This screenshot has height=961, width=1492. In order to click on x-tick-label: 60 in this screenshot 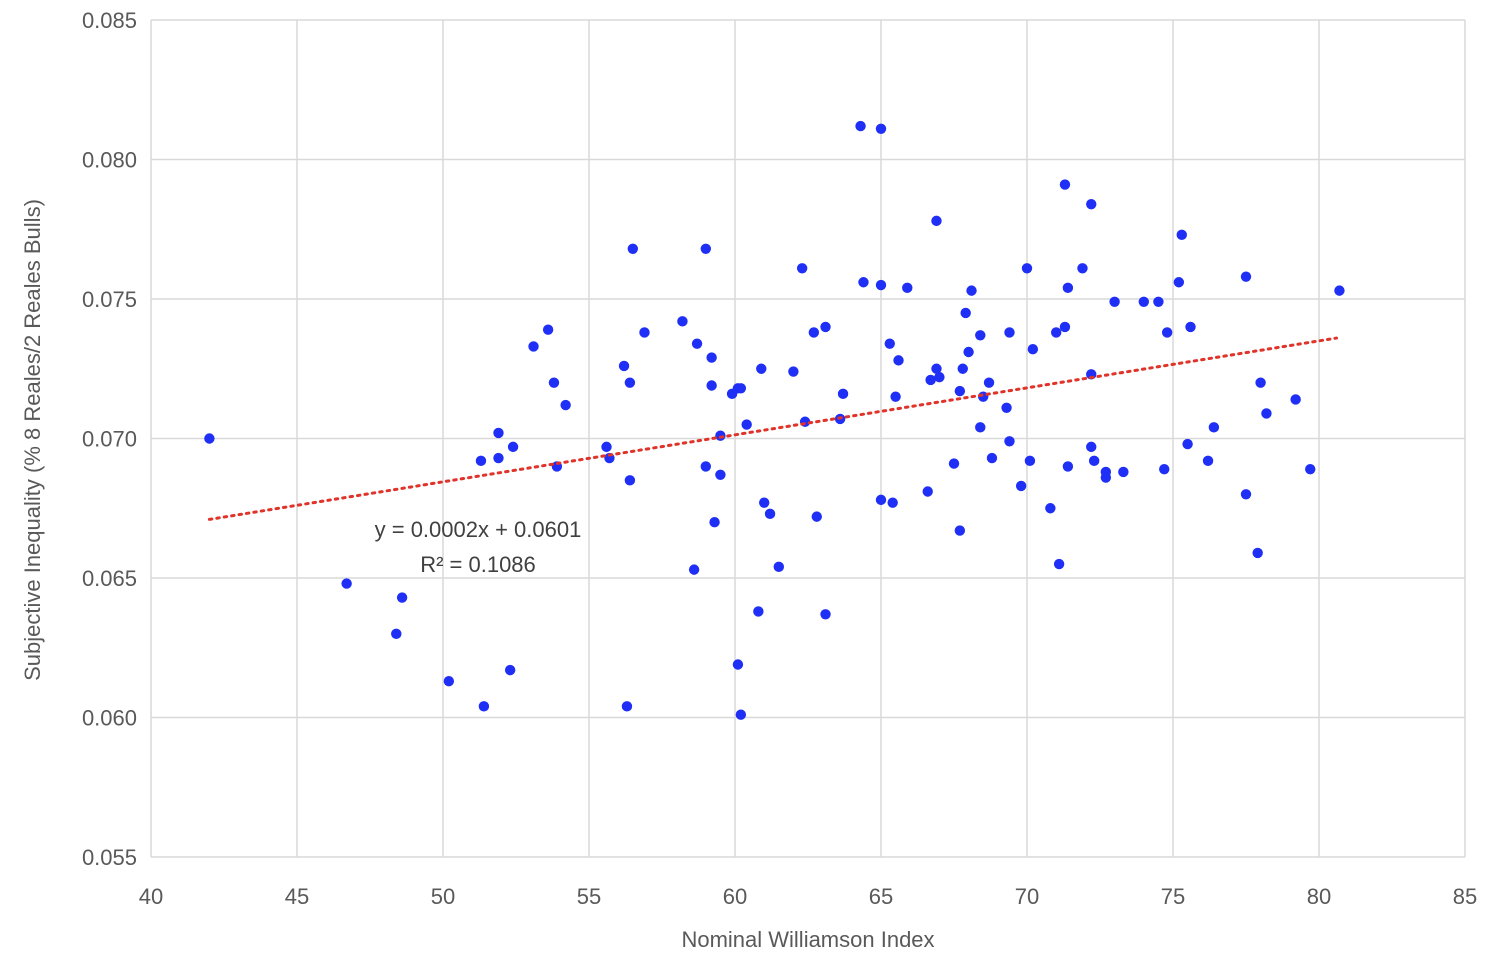, I will do `click(735, 896)`.